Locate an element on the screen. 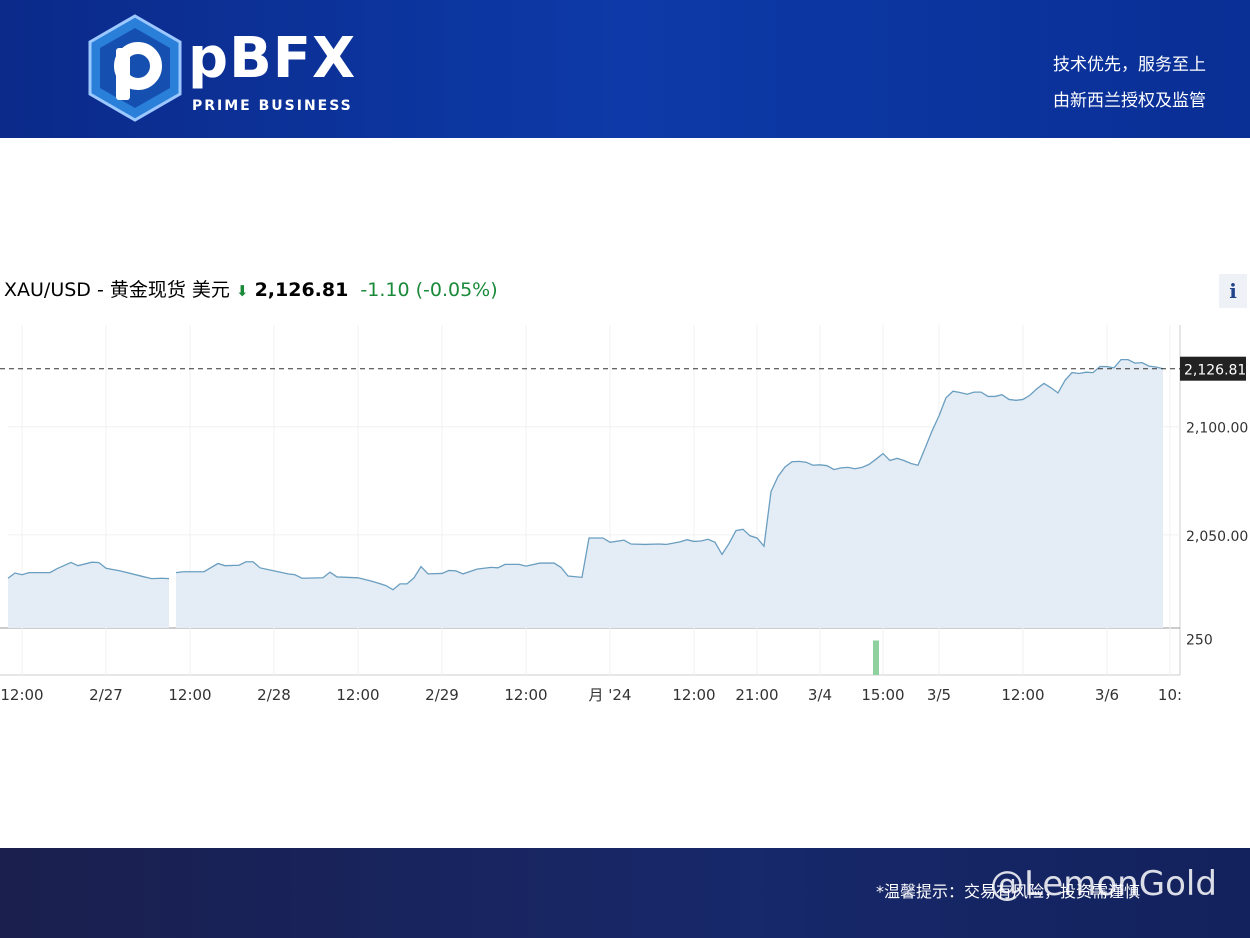 The width and height of the screenshot is (1250, 938). slogan: 由新西兰授权及监管 is located at coordinates (1129, 101).